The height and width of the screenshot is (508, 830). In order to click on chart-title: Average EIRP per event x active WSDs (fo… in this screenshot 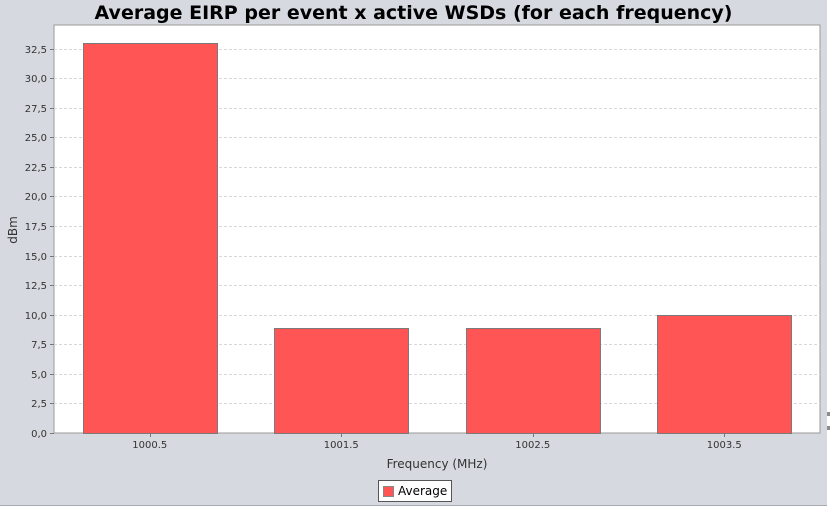, I will do `click(413, 13)`.